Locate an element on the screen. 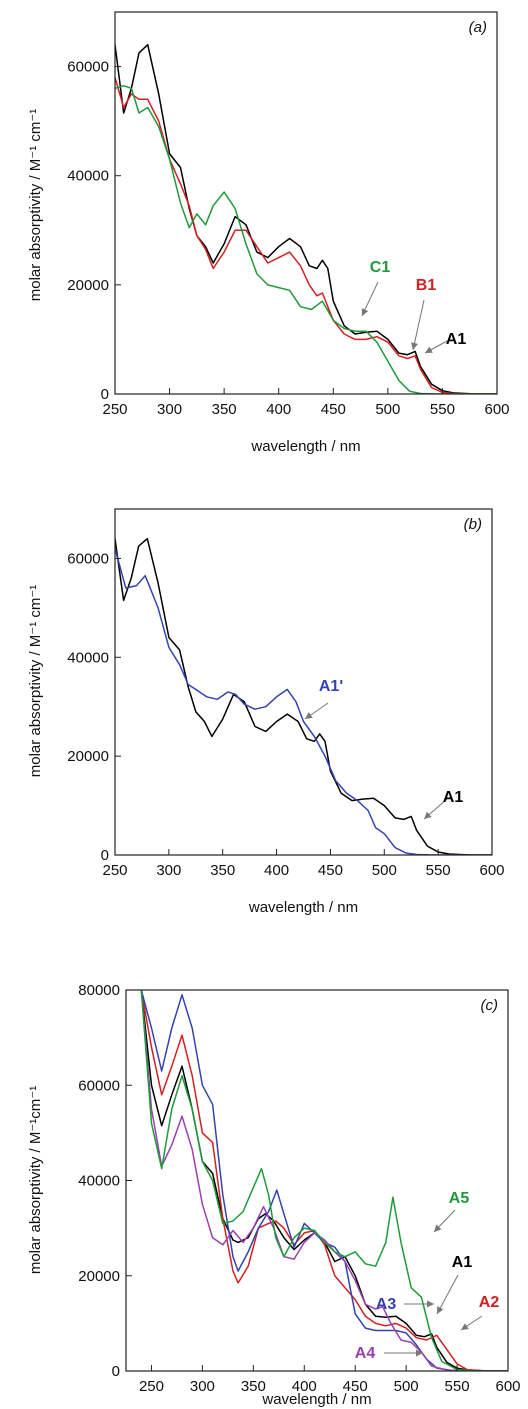 The width and height of the screenshot is (528, 1409). panel-label: (a) is located at coordinates (478, 27).